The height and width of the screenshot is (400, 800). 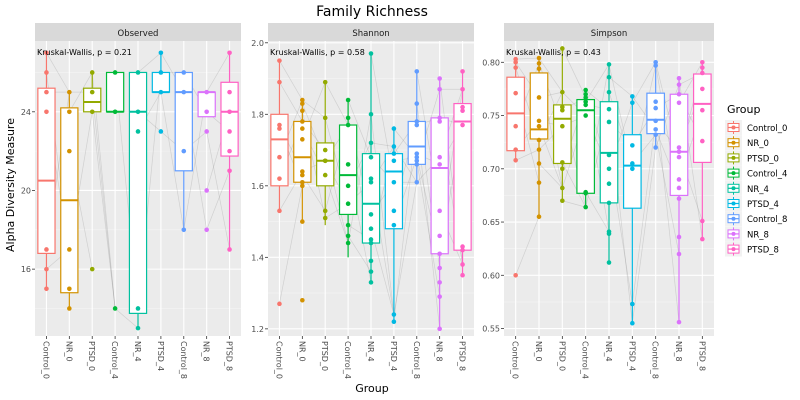 I want to click on kruskal-wallis-annotation: Kruskal-Wallis, p = 0.43, so click(x=553, y=52).